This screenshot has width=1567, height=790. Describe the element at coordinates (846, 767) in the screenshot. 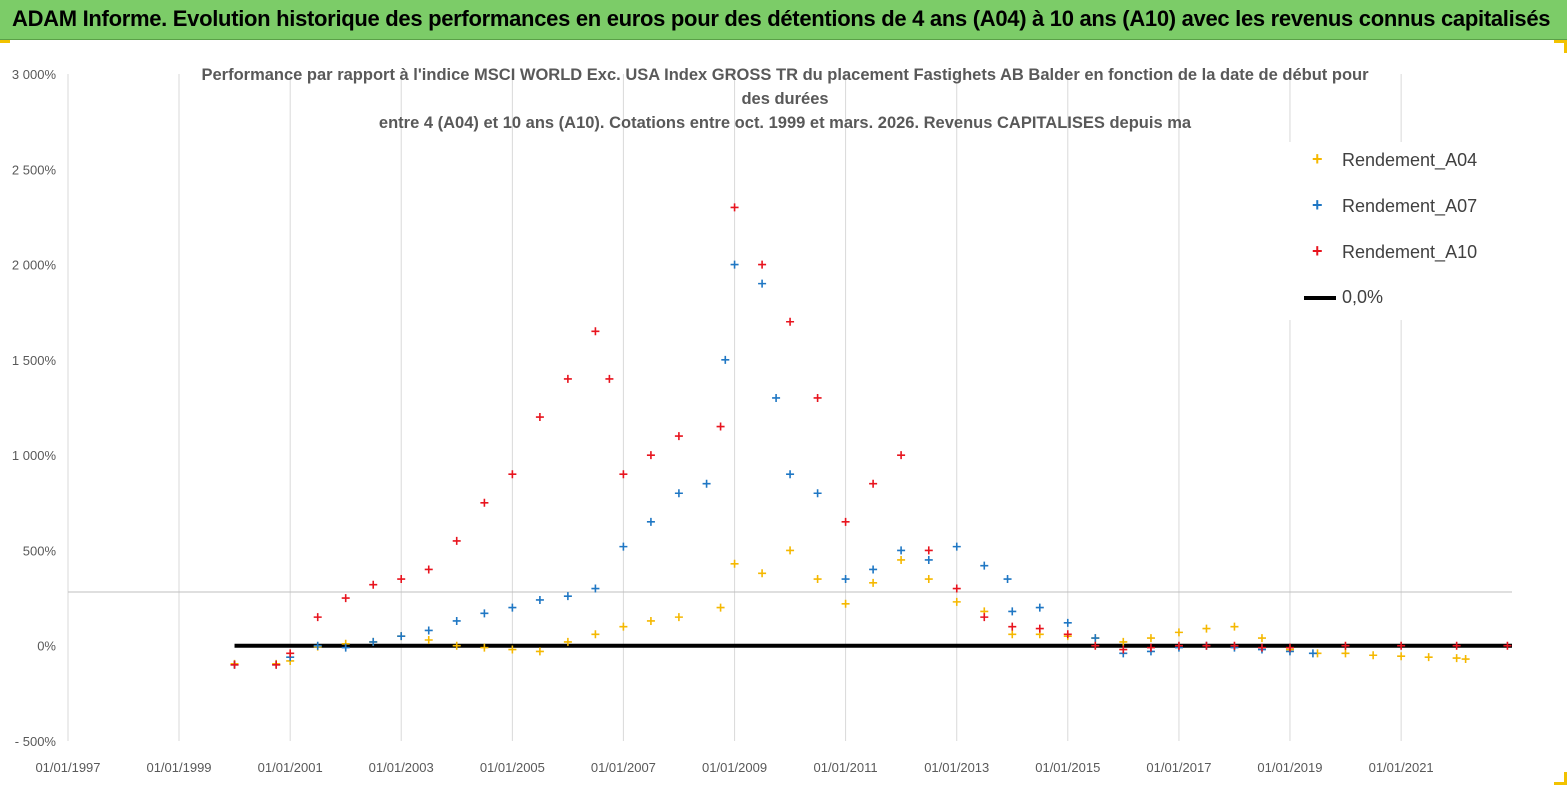

I see `x-tick-label: 01/01/2011` at that location.